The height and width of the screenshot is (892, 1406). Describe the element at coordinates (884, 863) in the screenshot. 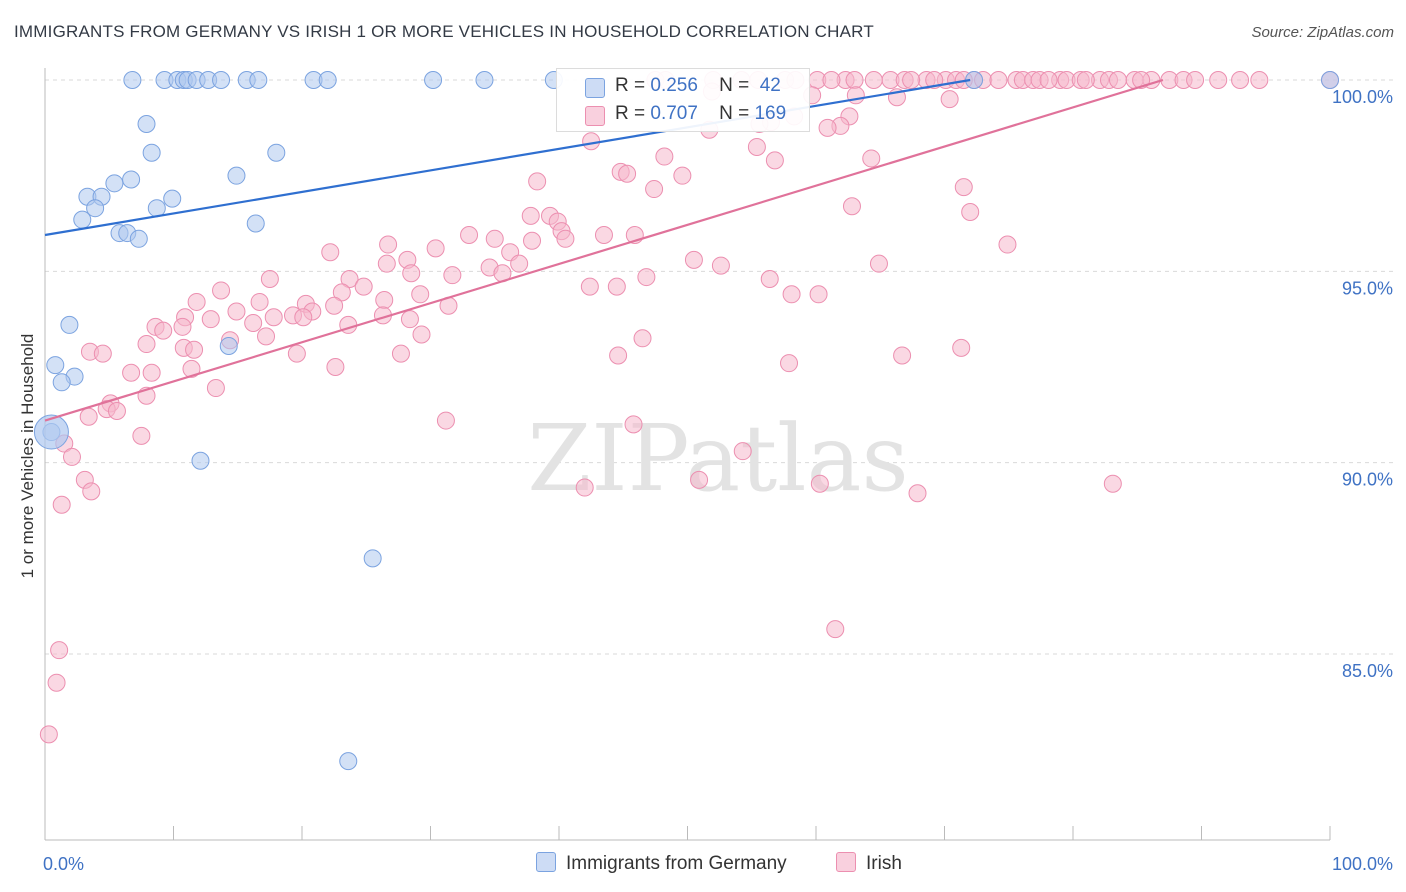

I see `legend-label-irish: Irish` at that location.